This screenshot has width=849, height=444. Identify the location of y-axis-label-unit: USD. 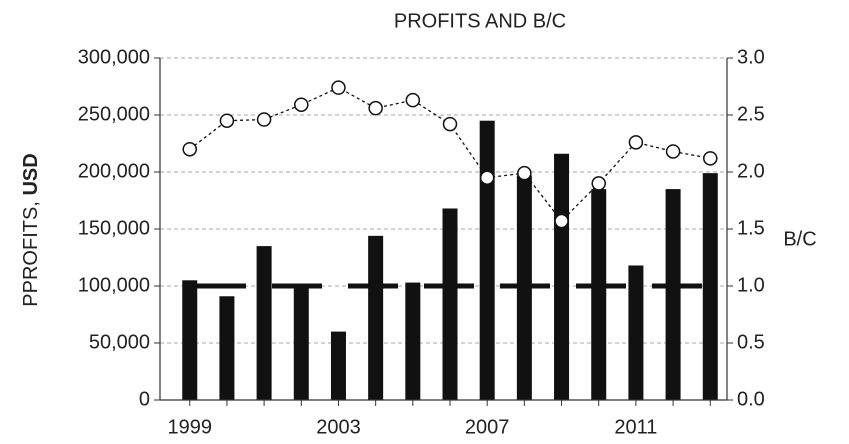
(31, 174).